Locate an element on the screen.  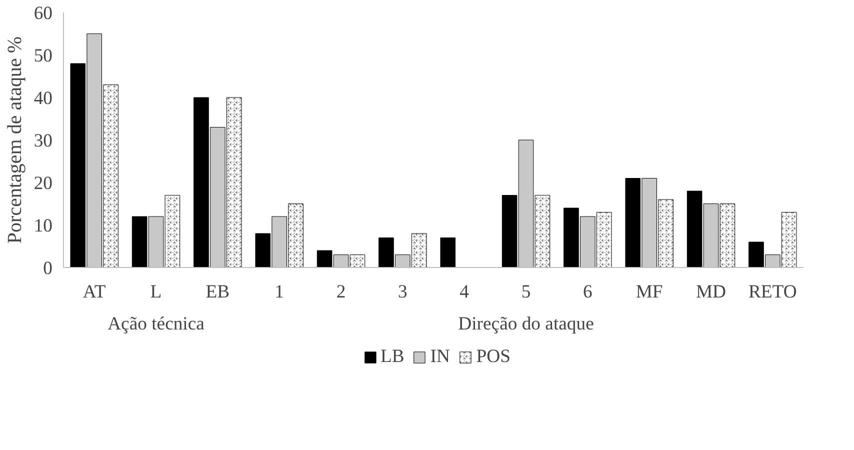
y-tick-label: 10 is located at coordinates (43, 226).